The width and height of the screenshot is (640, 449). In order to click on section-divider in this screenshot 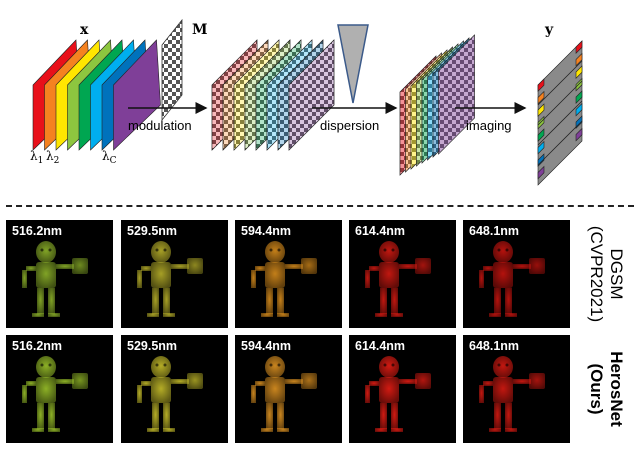, I will do `click(320, 206)`.